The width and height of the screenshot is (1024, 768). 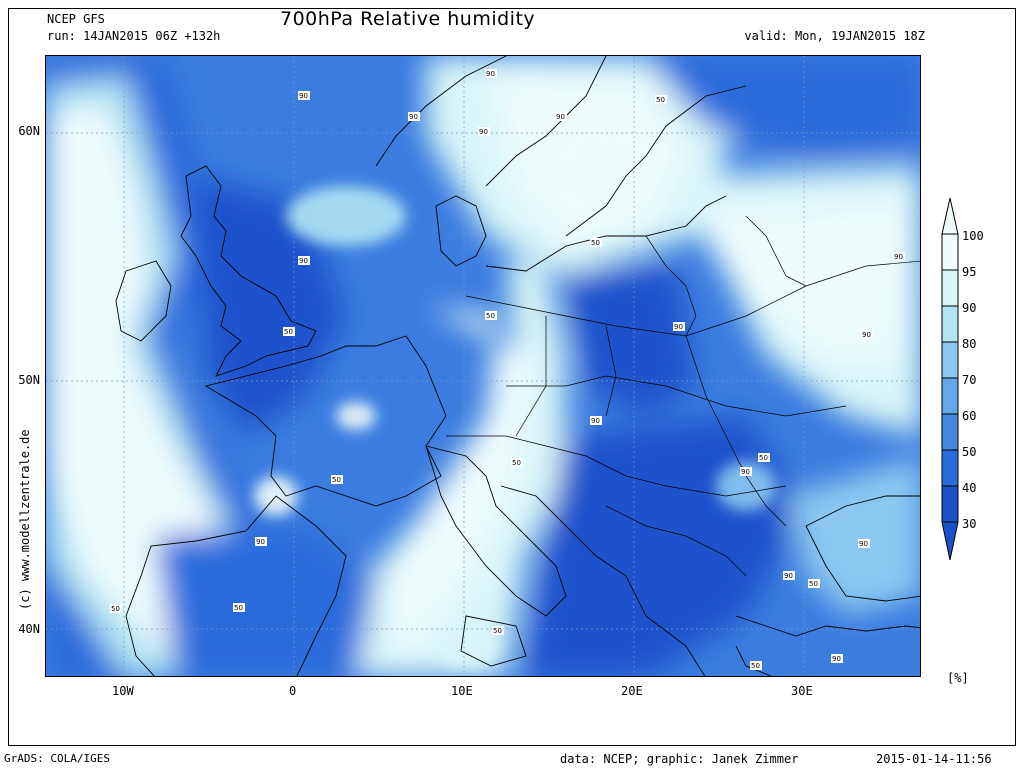 What do you see at coordinates (969, 524) in the screenshot?
I see `colorbar-label-30: 30` at bounding box center [969, 524].